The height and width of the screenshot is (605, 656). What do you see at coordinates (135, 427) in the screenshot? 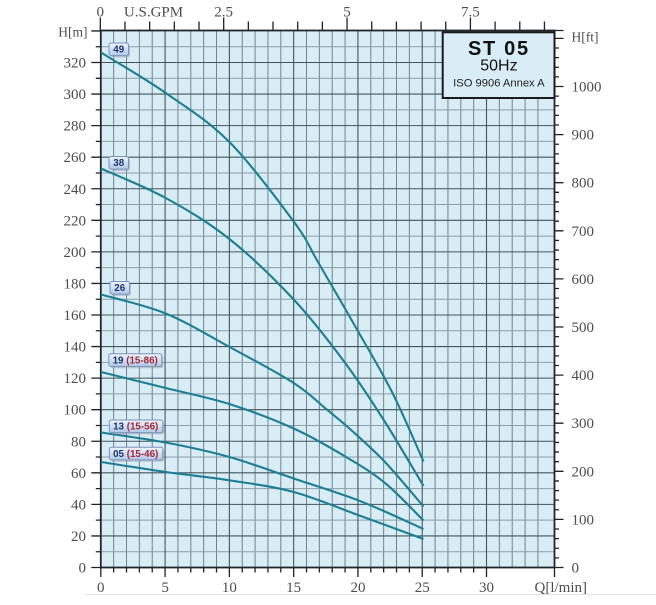
I see `svg-text: 13 (15-56)` at bounding box center [135, 427].